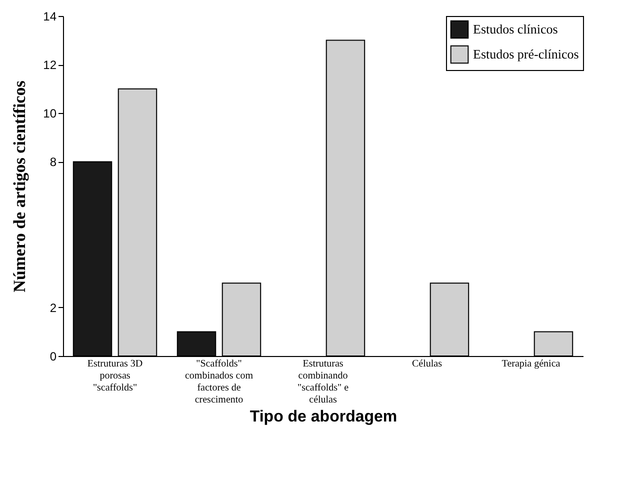 The image size is (632, 486). I want to click on y-tick-label: 10, so click(50, 113).